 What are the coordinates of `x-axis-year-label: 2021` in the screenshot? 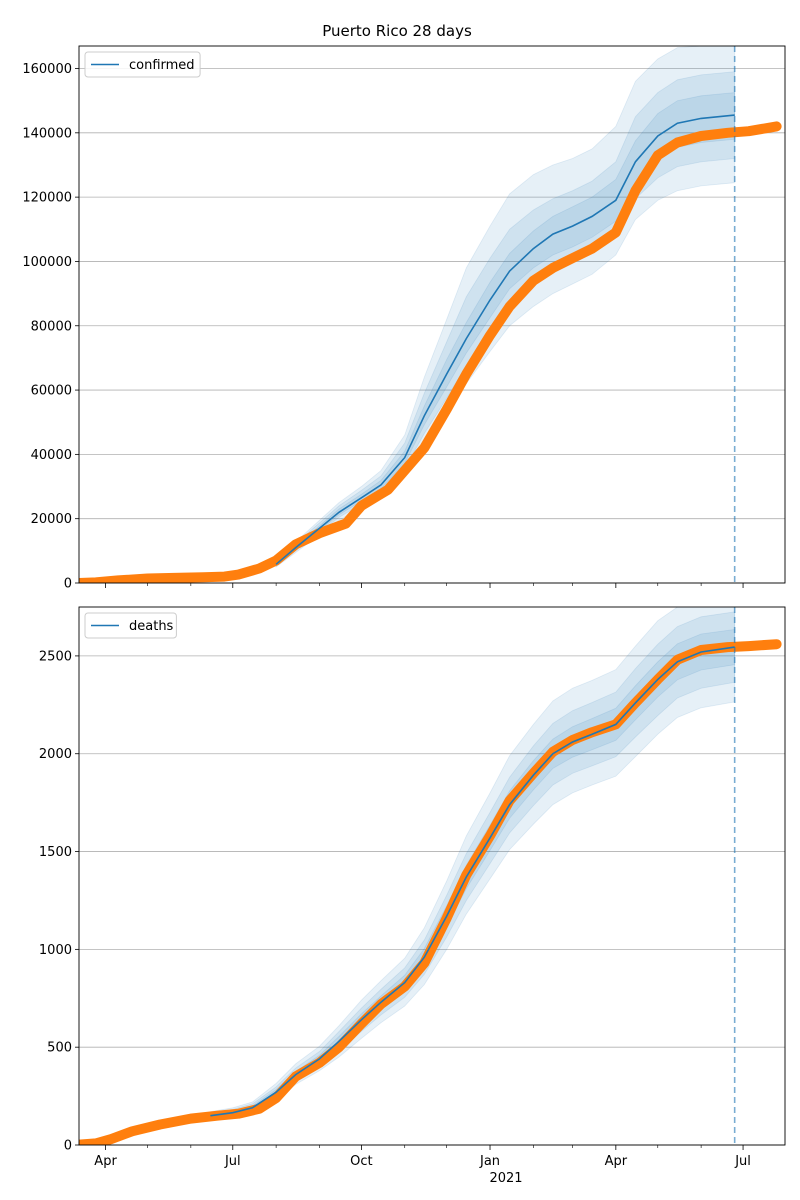 It's located at (505, 1178).